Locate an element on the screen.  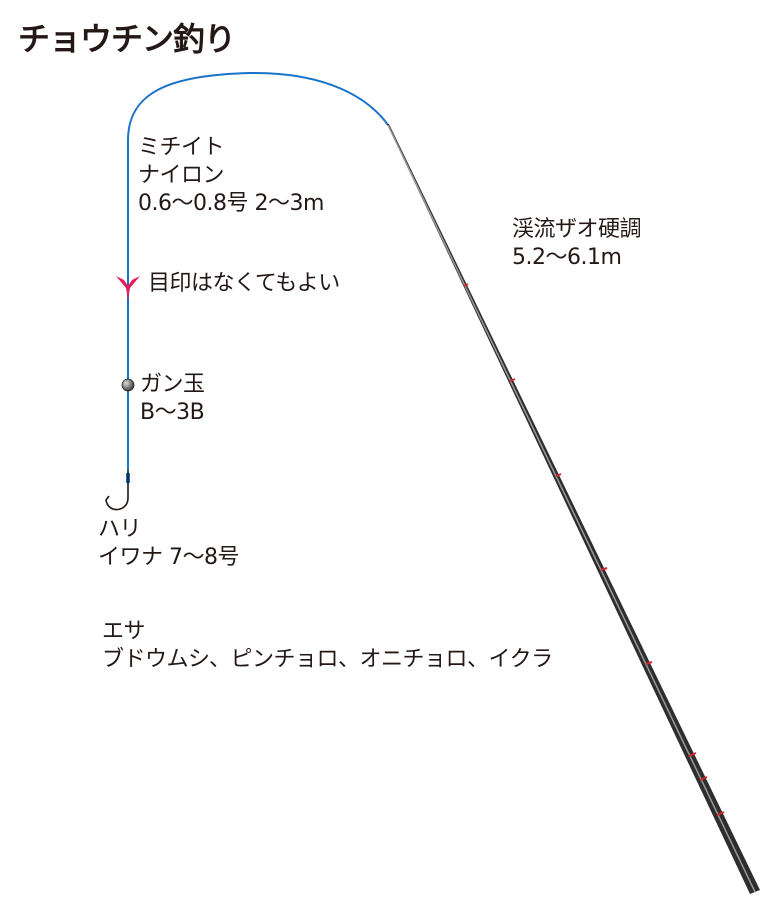
hook-icon is located at coordinates (117, 490).